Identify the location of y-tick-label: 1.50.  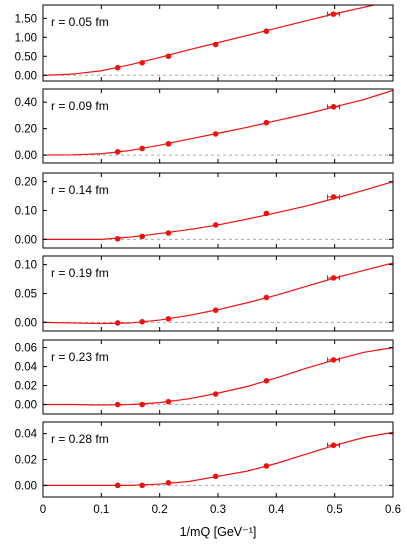
(26, 19).